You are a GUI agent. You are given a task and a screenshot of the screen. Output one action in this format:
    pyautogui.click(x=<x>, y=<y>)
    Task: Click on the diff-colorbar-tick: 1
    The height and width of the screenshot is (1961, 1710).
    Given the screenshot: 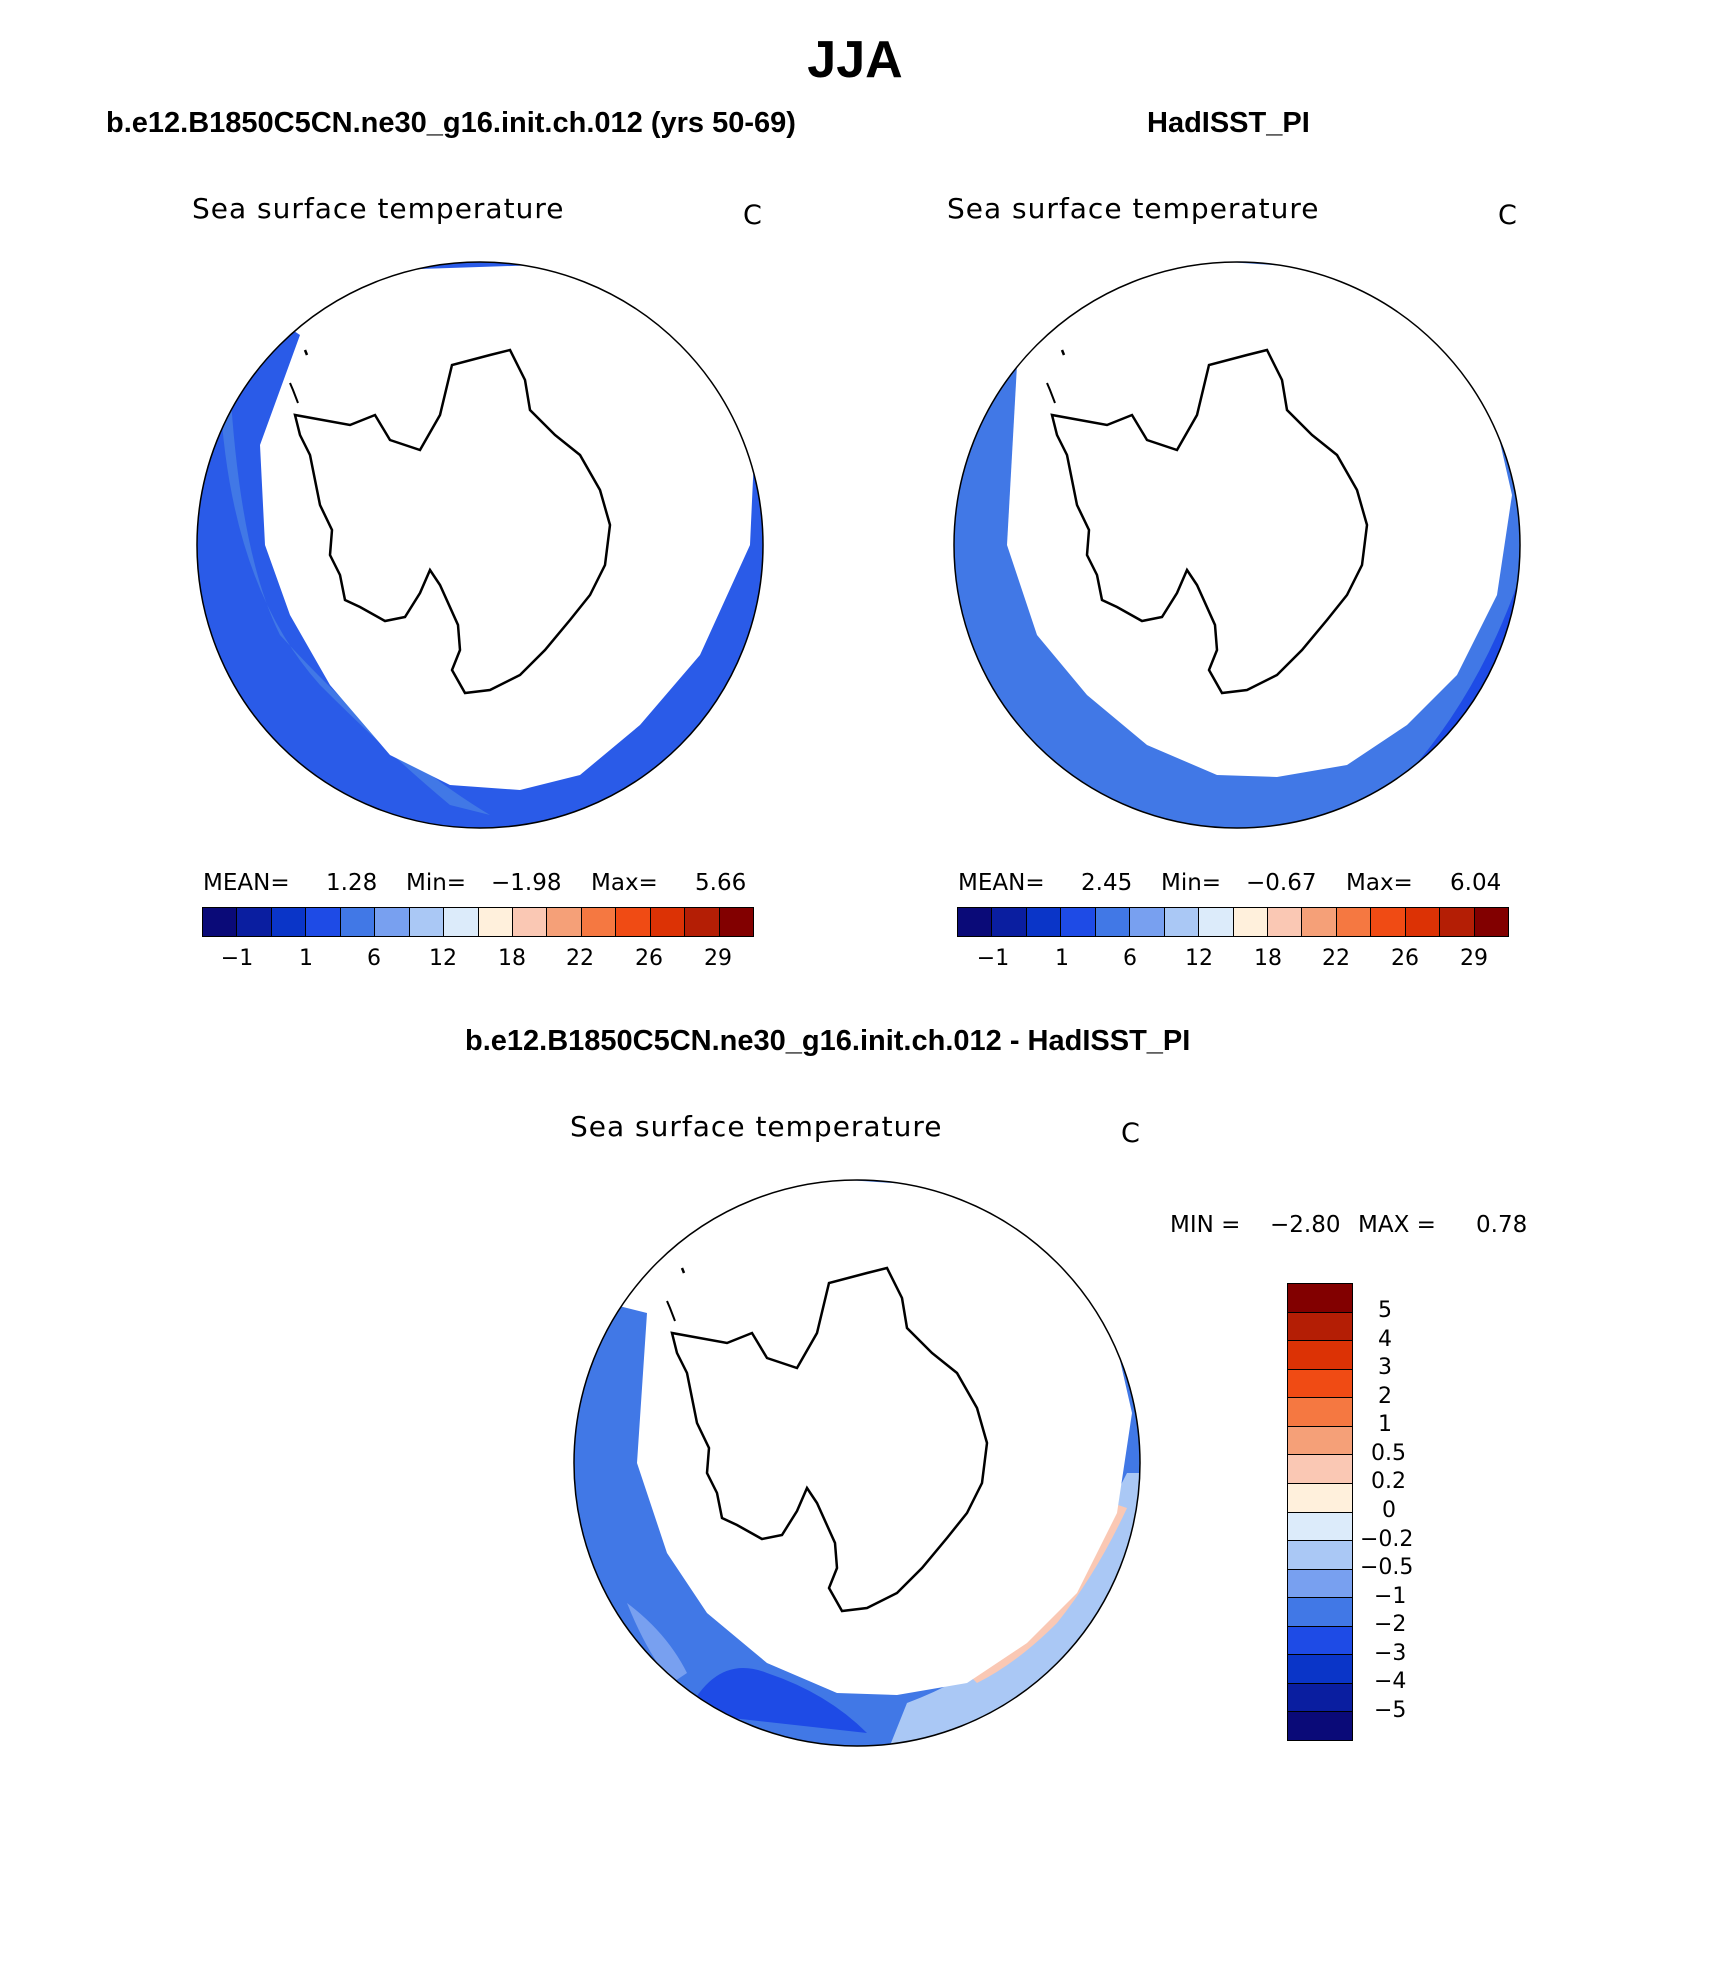 What is the action you would take?
    pyautogui.click(x=1385, y=1424)
    